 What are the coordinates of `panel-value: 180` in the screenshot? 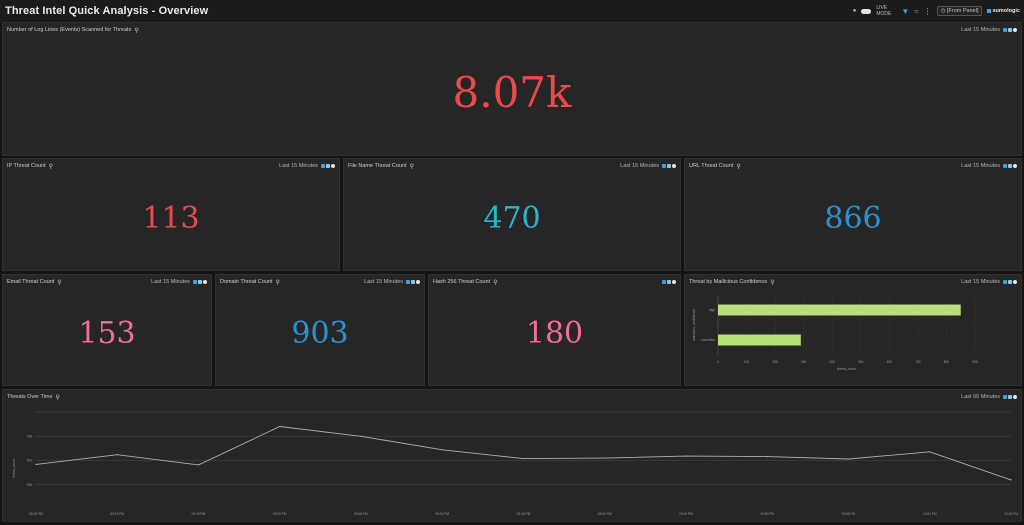 It's located at (554, 333).